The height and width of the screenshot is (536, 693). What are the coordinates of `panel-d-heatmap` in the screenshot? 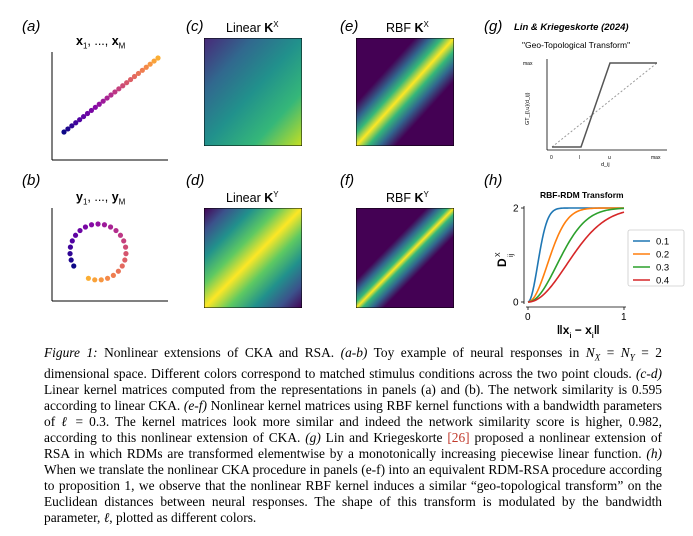 It's located at (253, 258).